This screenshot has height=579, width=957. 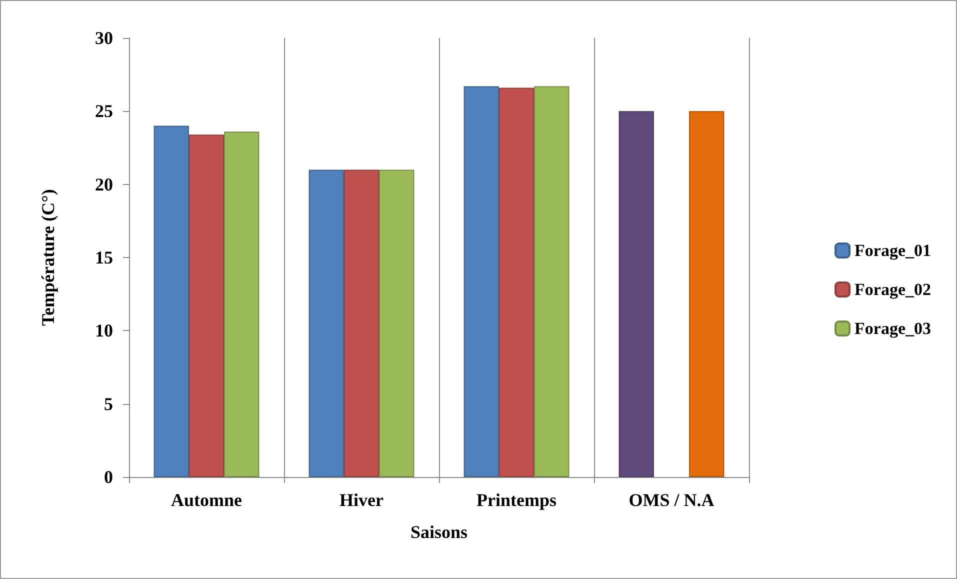 What do you see at coordinates (104, 258) in the screenshot?
I see `y-tick-label: 15` at bounding box center [104, 258].